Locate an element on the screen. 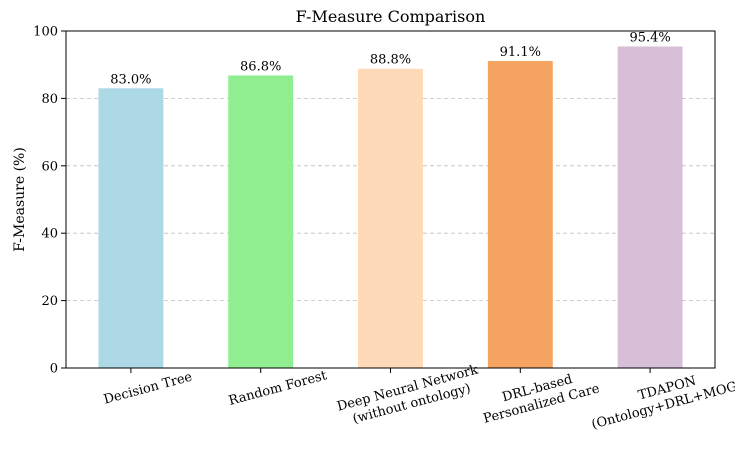  y-axis-ticks: 0 20 40 60 80 100 is located at coordinates (49, 201).